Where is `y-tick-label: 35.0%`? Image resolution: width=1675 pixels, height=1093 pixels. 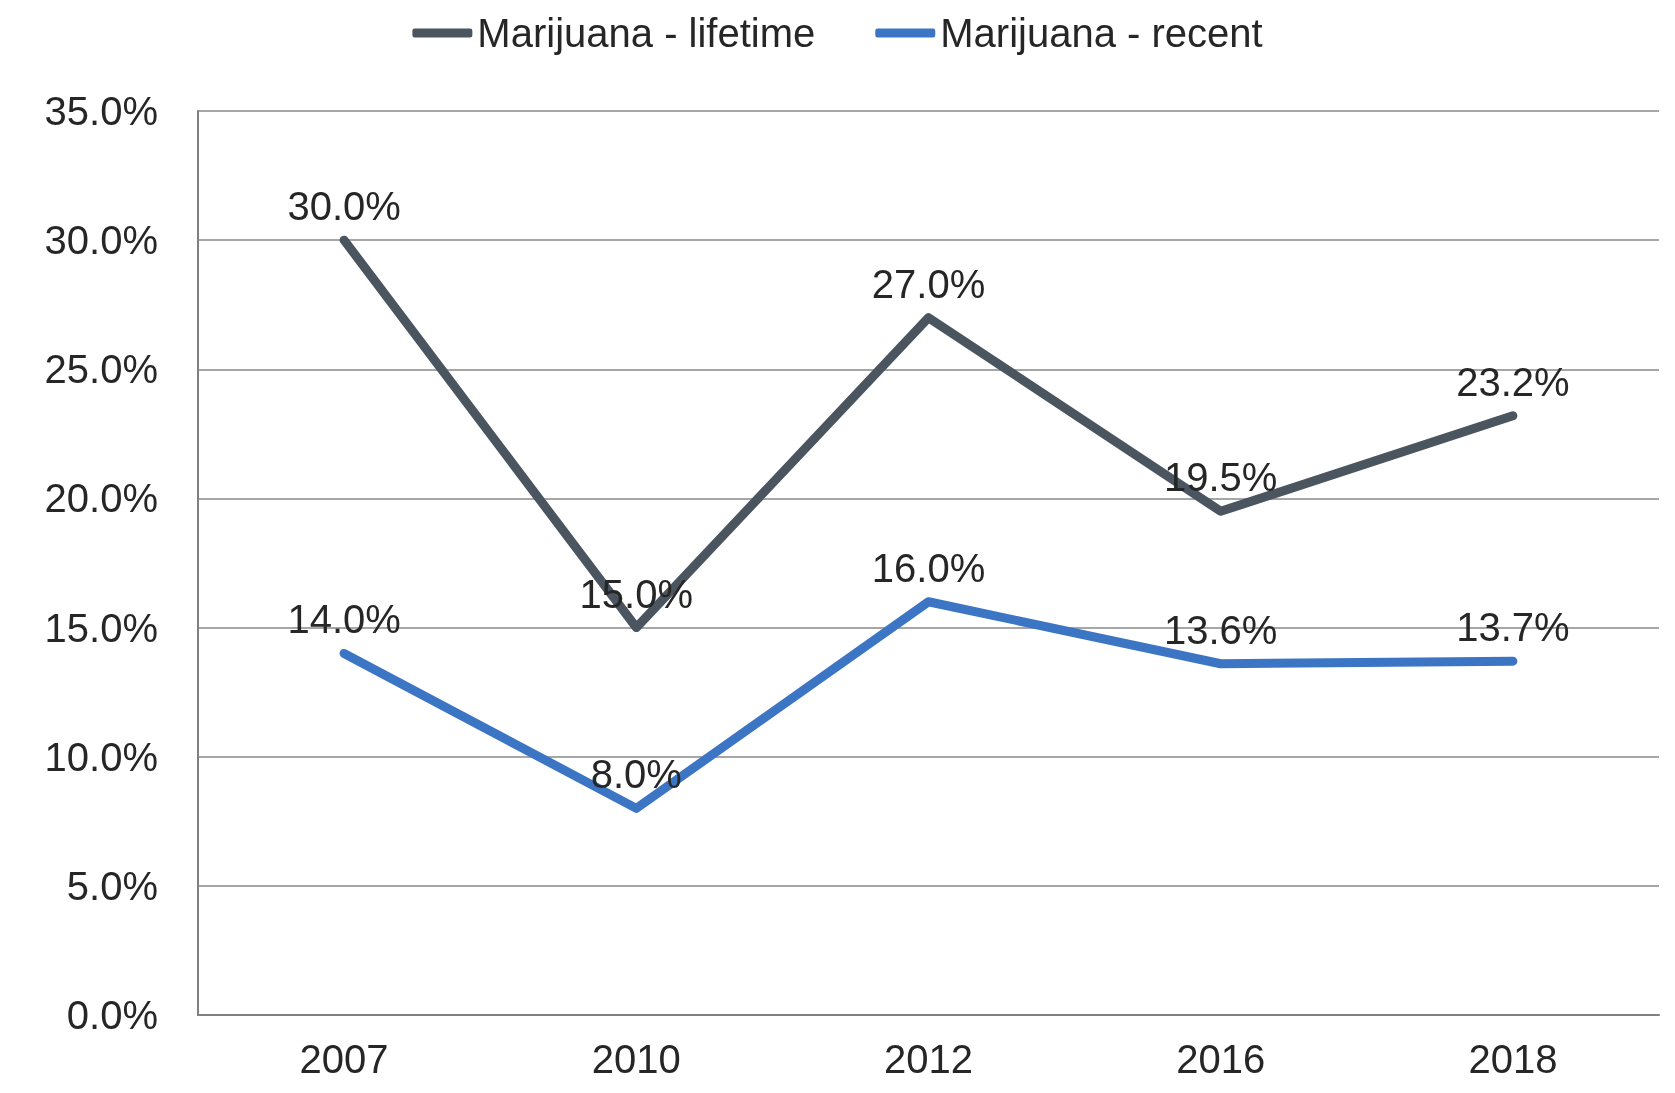
y-tick-label: 35.0% is located at coordinates (101, 111).